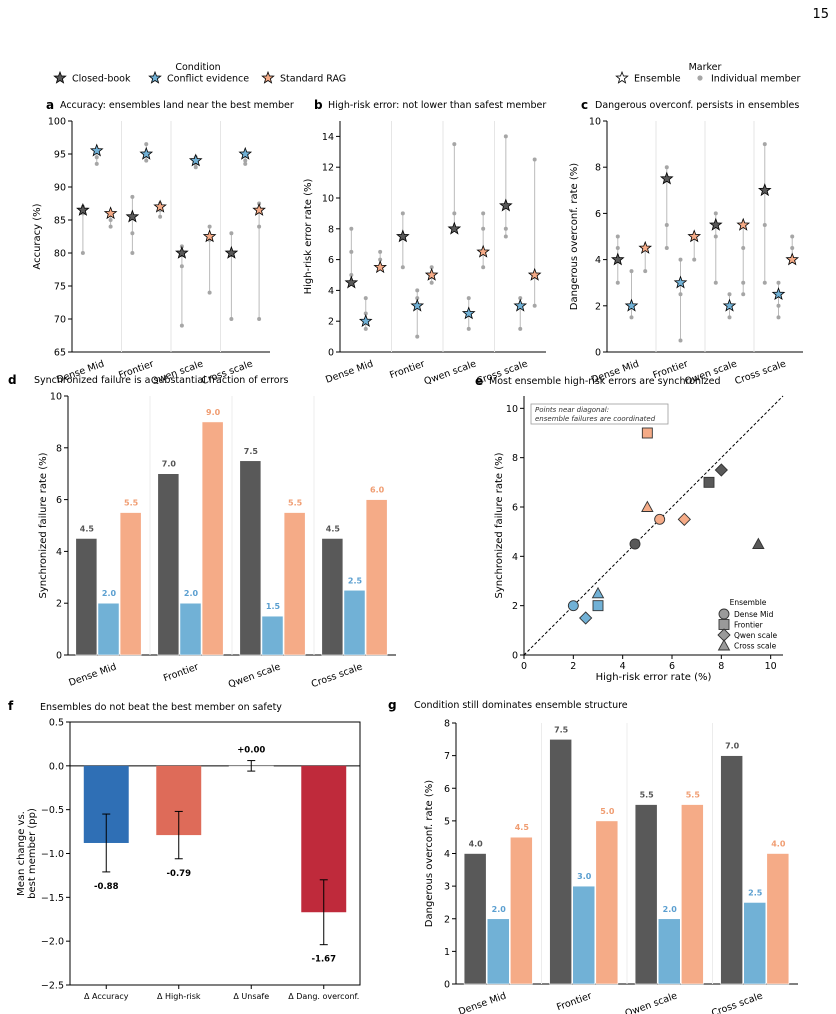 Image resolution: width=836 pixels, height=1014 pixels. I want to click on bar-value-label: 4.0, so click(778, 844).